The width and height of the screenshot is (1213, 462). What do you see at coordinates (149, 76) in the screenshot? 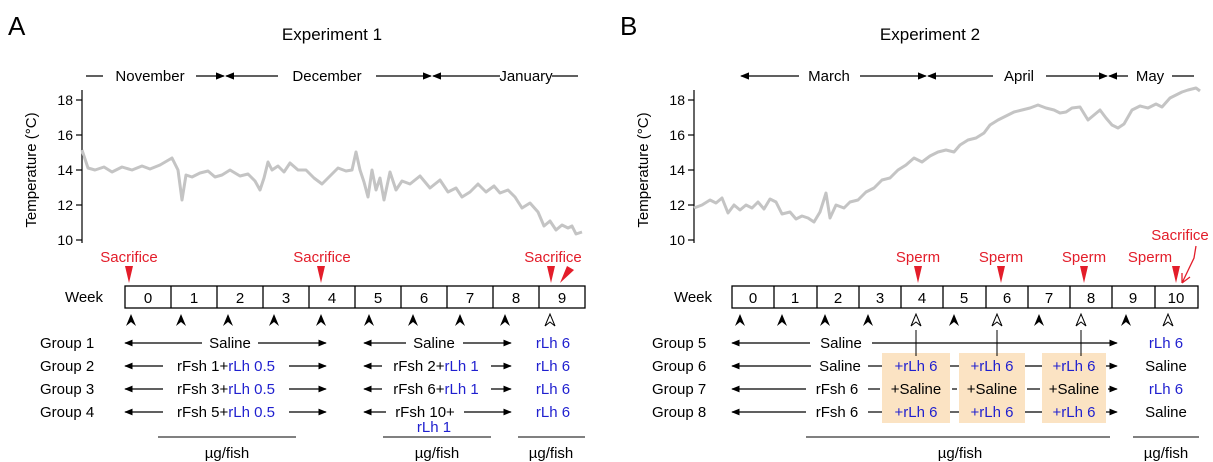
I see `month-november: November` at bounding box center [149, 76].